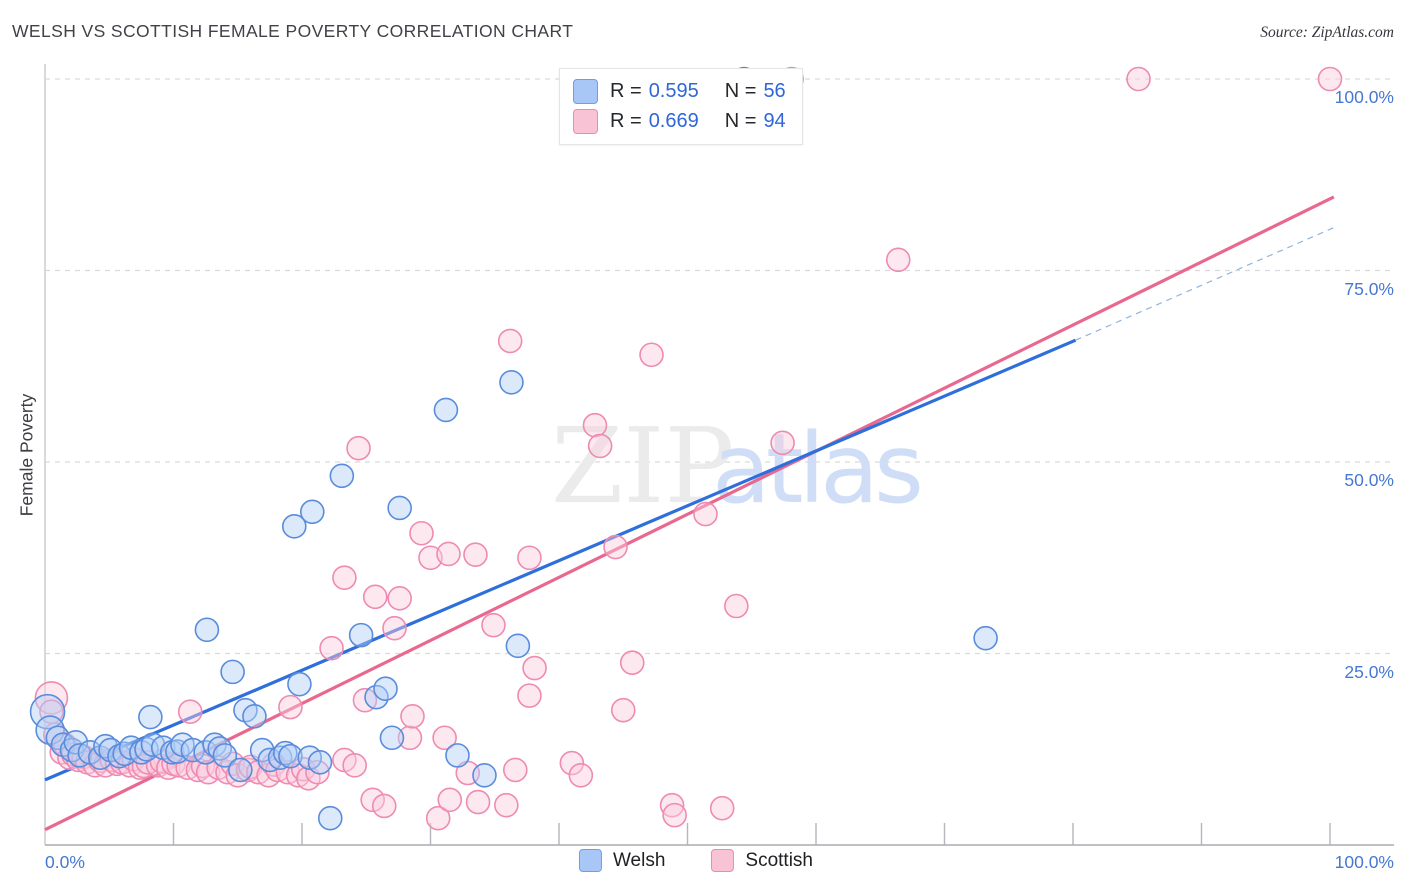  I want to click on correlation-legend-box: R = 0.595 N = 56 R = 0.669 N = 94, so click(681, 106).